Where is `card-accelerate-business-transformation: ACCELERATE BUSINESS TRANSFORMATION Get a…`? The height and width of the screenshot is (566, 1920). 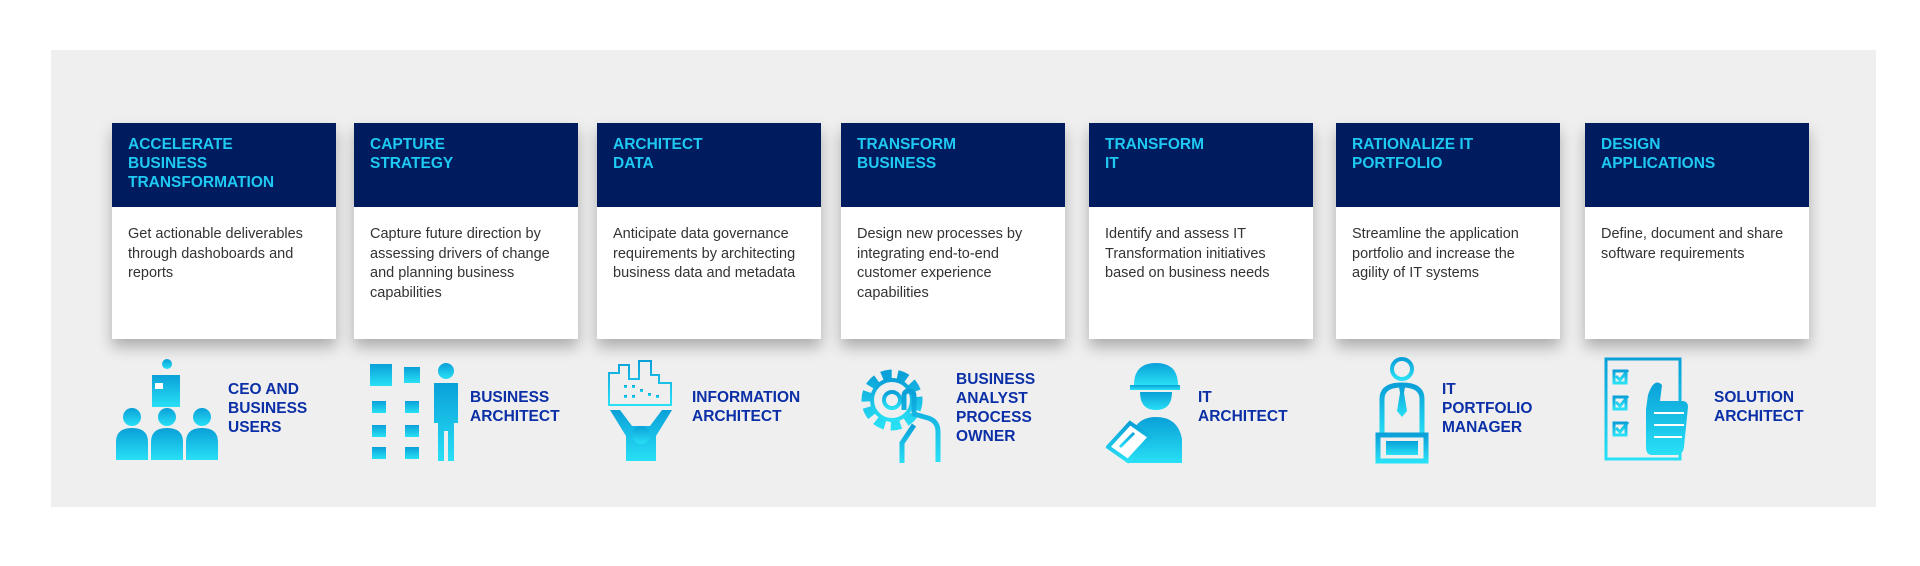 card-accelerate-business-transformation: ACCELERATE BUSINESS TRANSFORMATION Get a… is located at coordinates (224, 231).